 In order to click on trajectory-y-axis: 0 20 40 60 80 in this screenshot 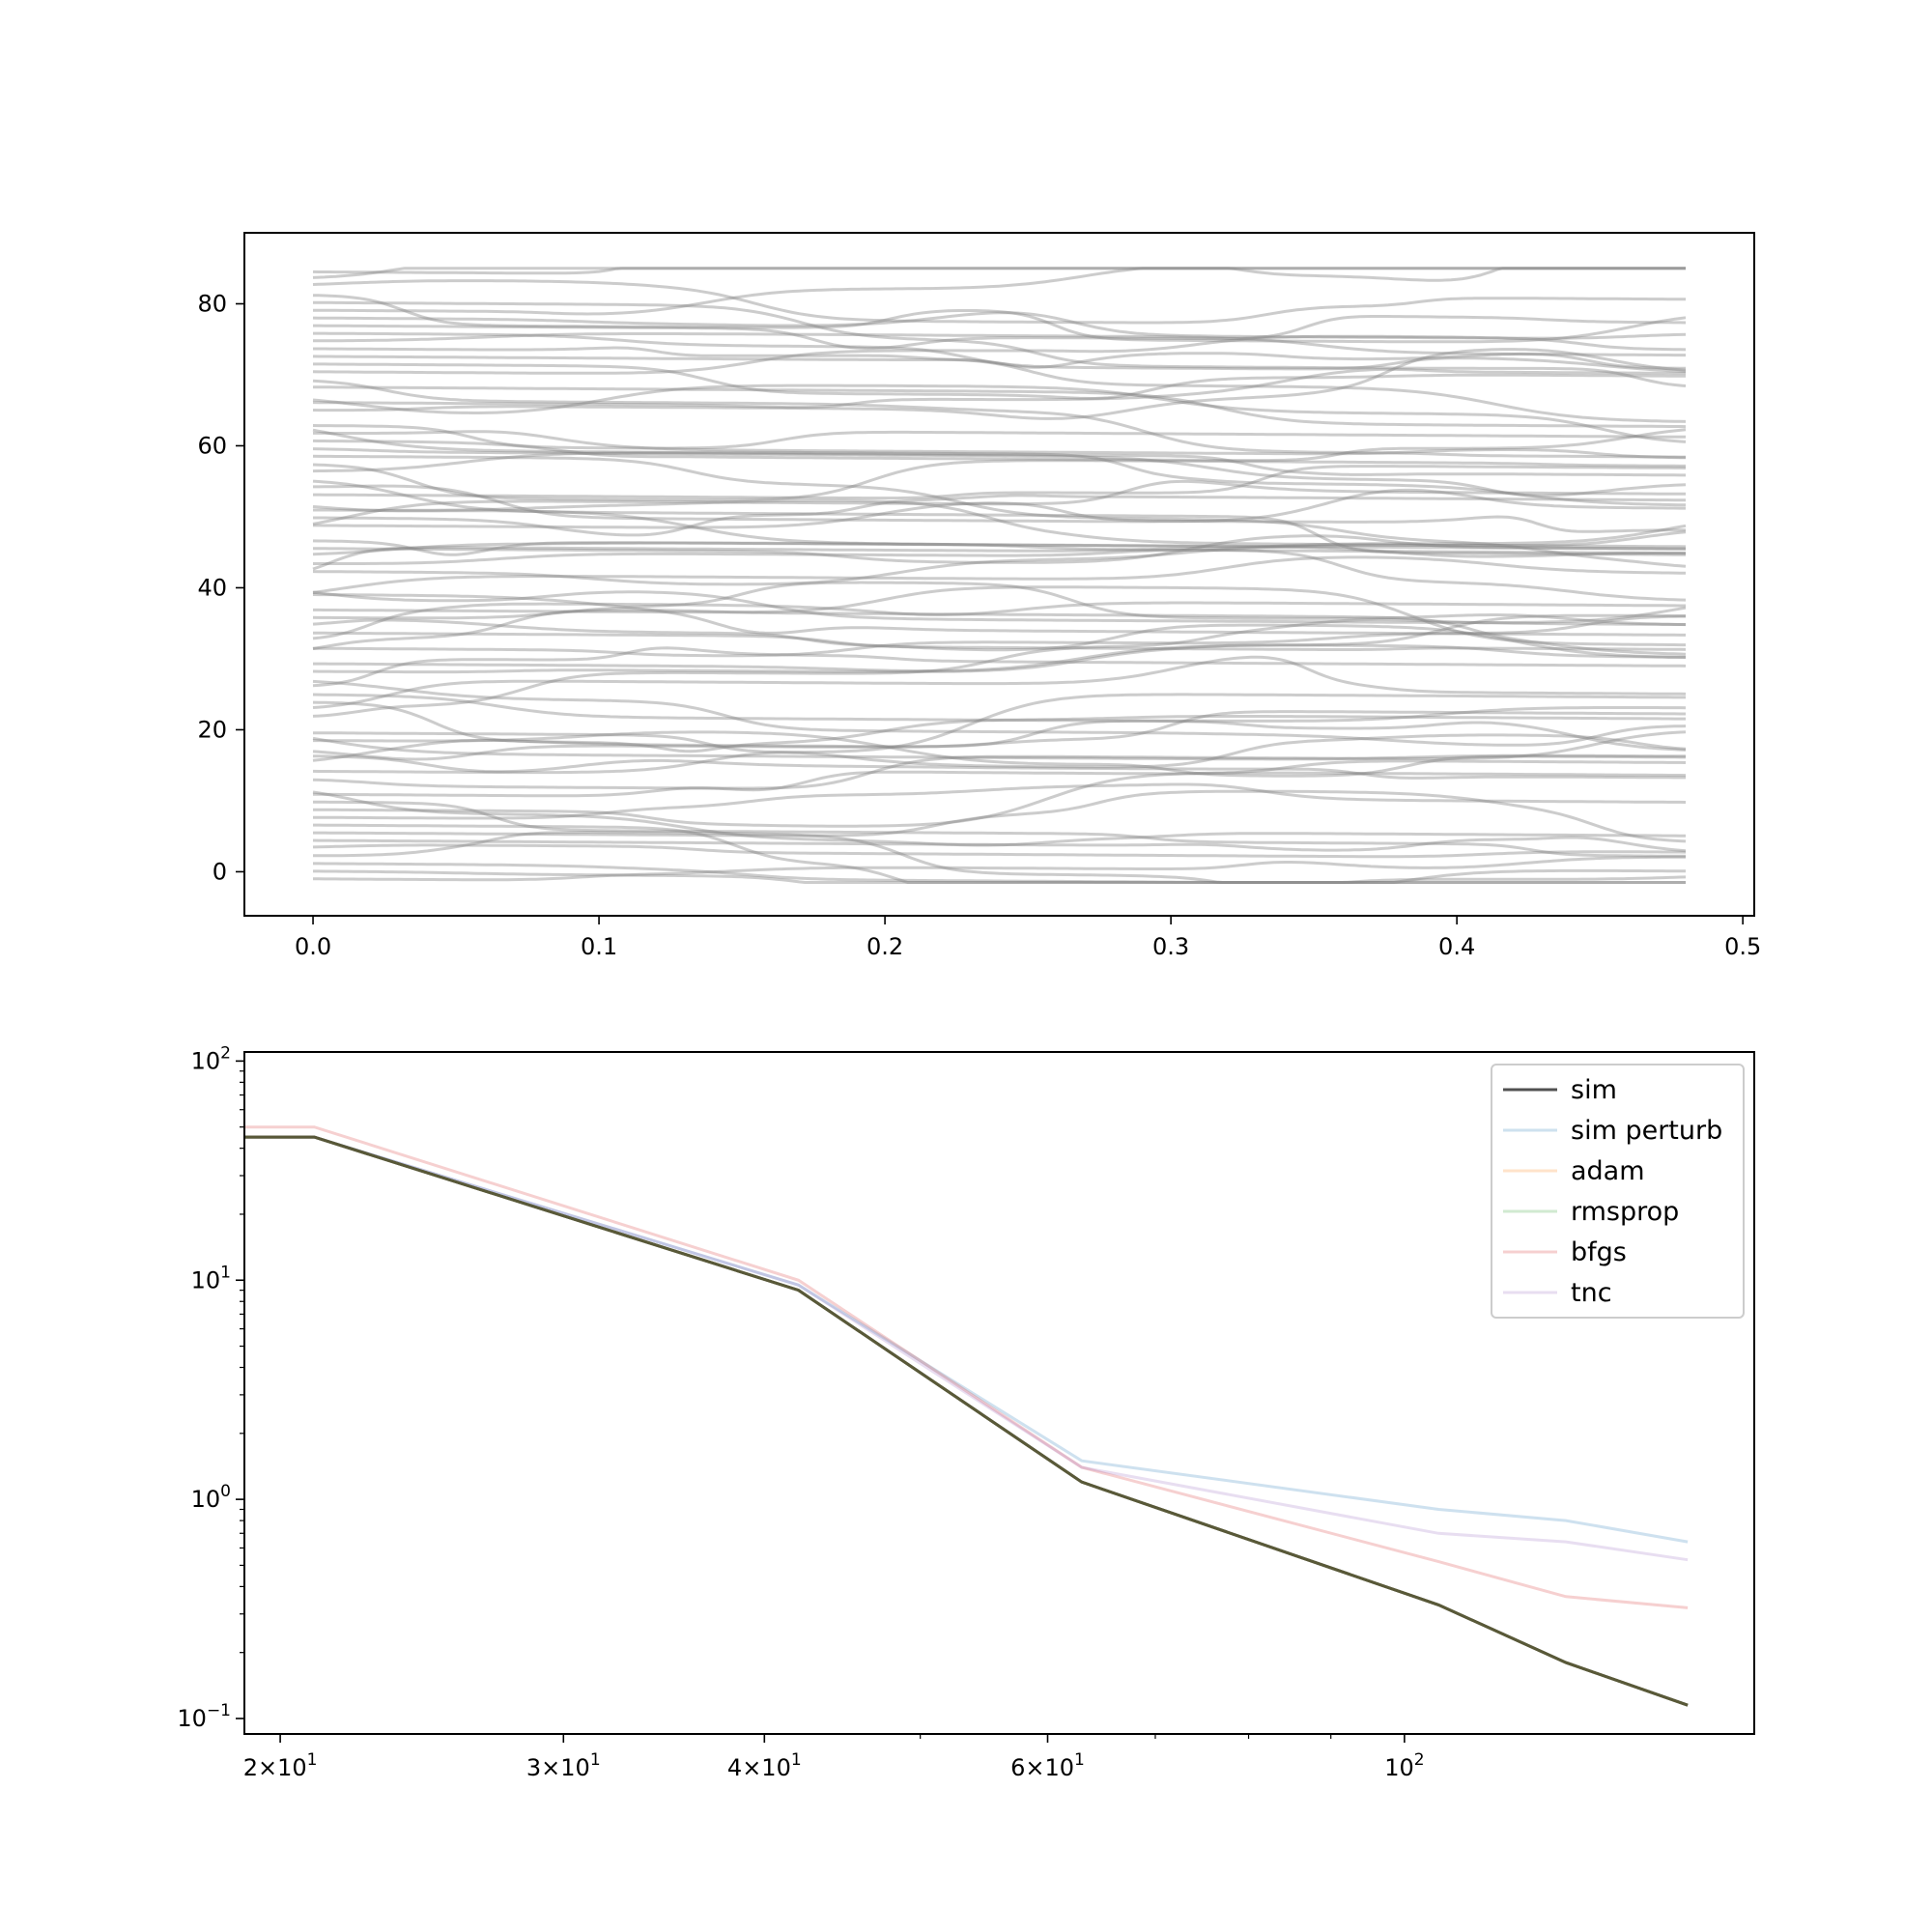, I will do `click(220, 587)`.